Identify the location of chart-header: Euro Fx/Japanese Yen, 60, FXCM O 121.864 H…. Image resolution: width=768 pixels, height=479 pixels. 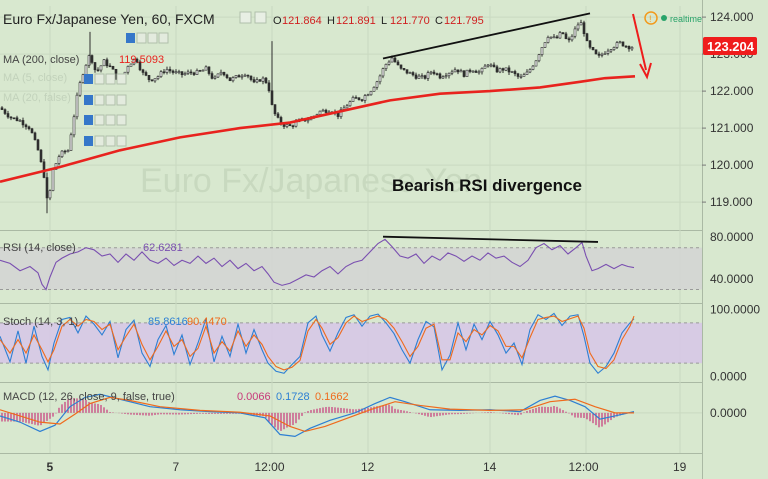
(352, 19).